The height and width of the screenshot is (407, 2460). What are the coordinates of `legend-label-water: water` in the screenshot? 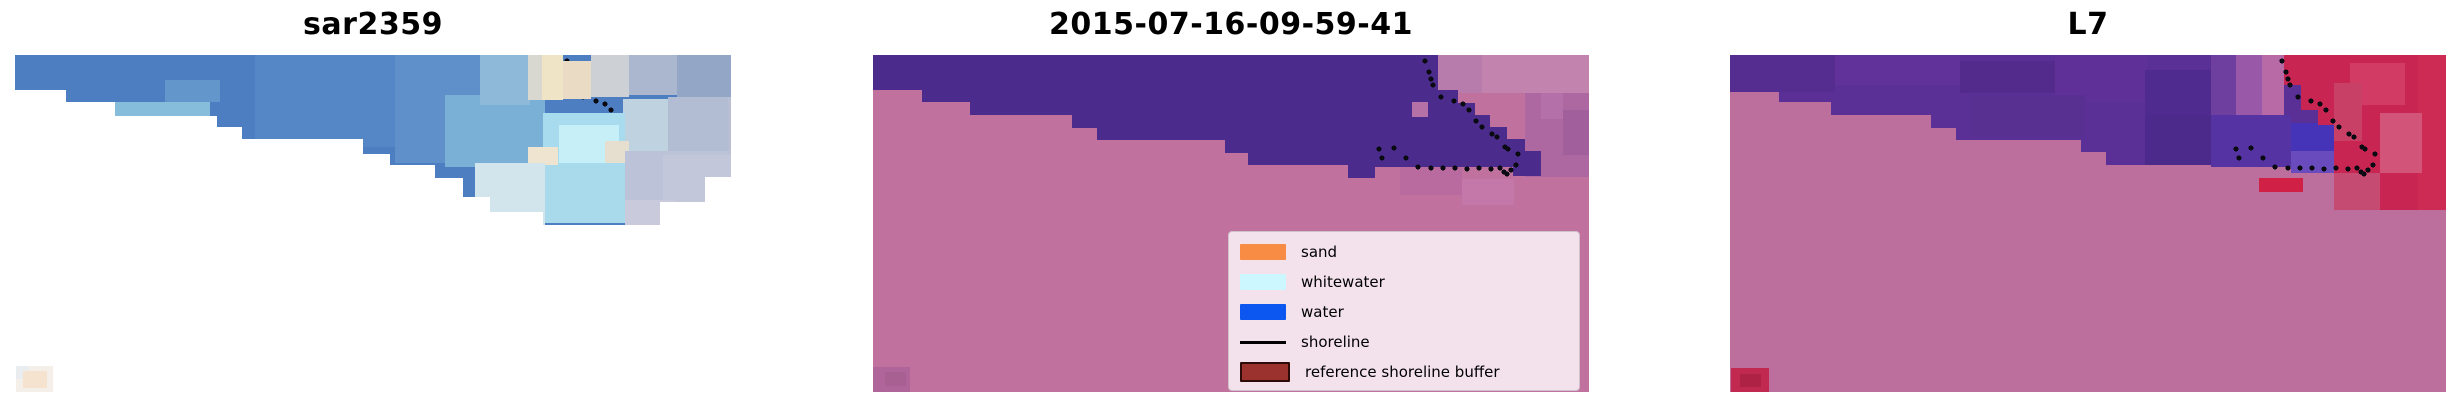 It's located at (1322, 312).